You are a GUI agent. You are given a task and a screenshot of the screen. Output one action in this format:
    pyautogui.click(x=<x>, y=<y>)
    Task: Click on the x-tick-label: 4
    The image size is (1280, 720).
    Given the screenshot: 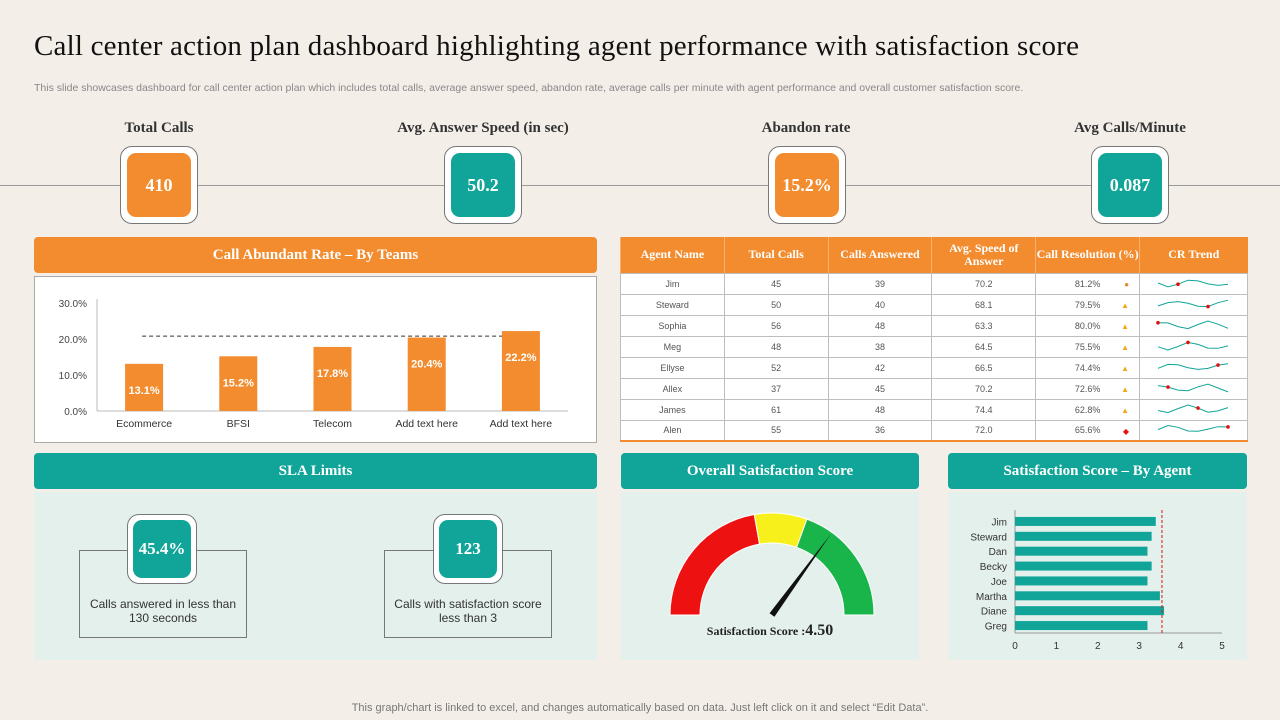 What is the action you would take?
    pyautogui.click(x=1181, y=646)
    